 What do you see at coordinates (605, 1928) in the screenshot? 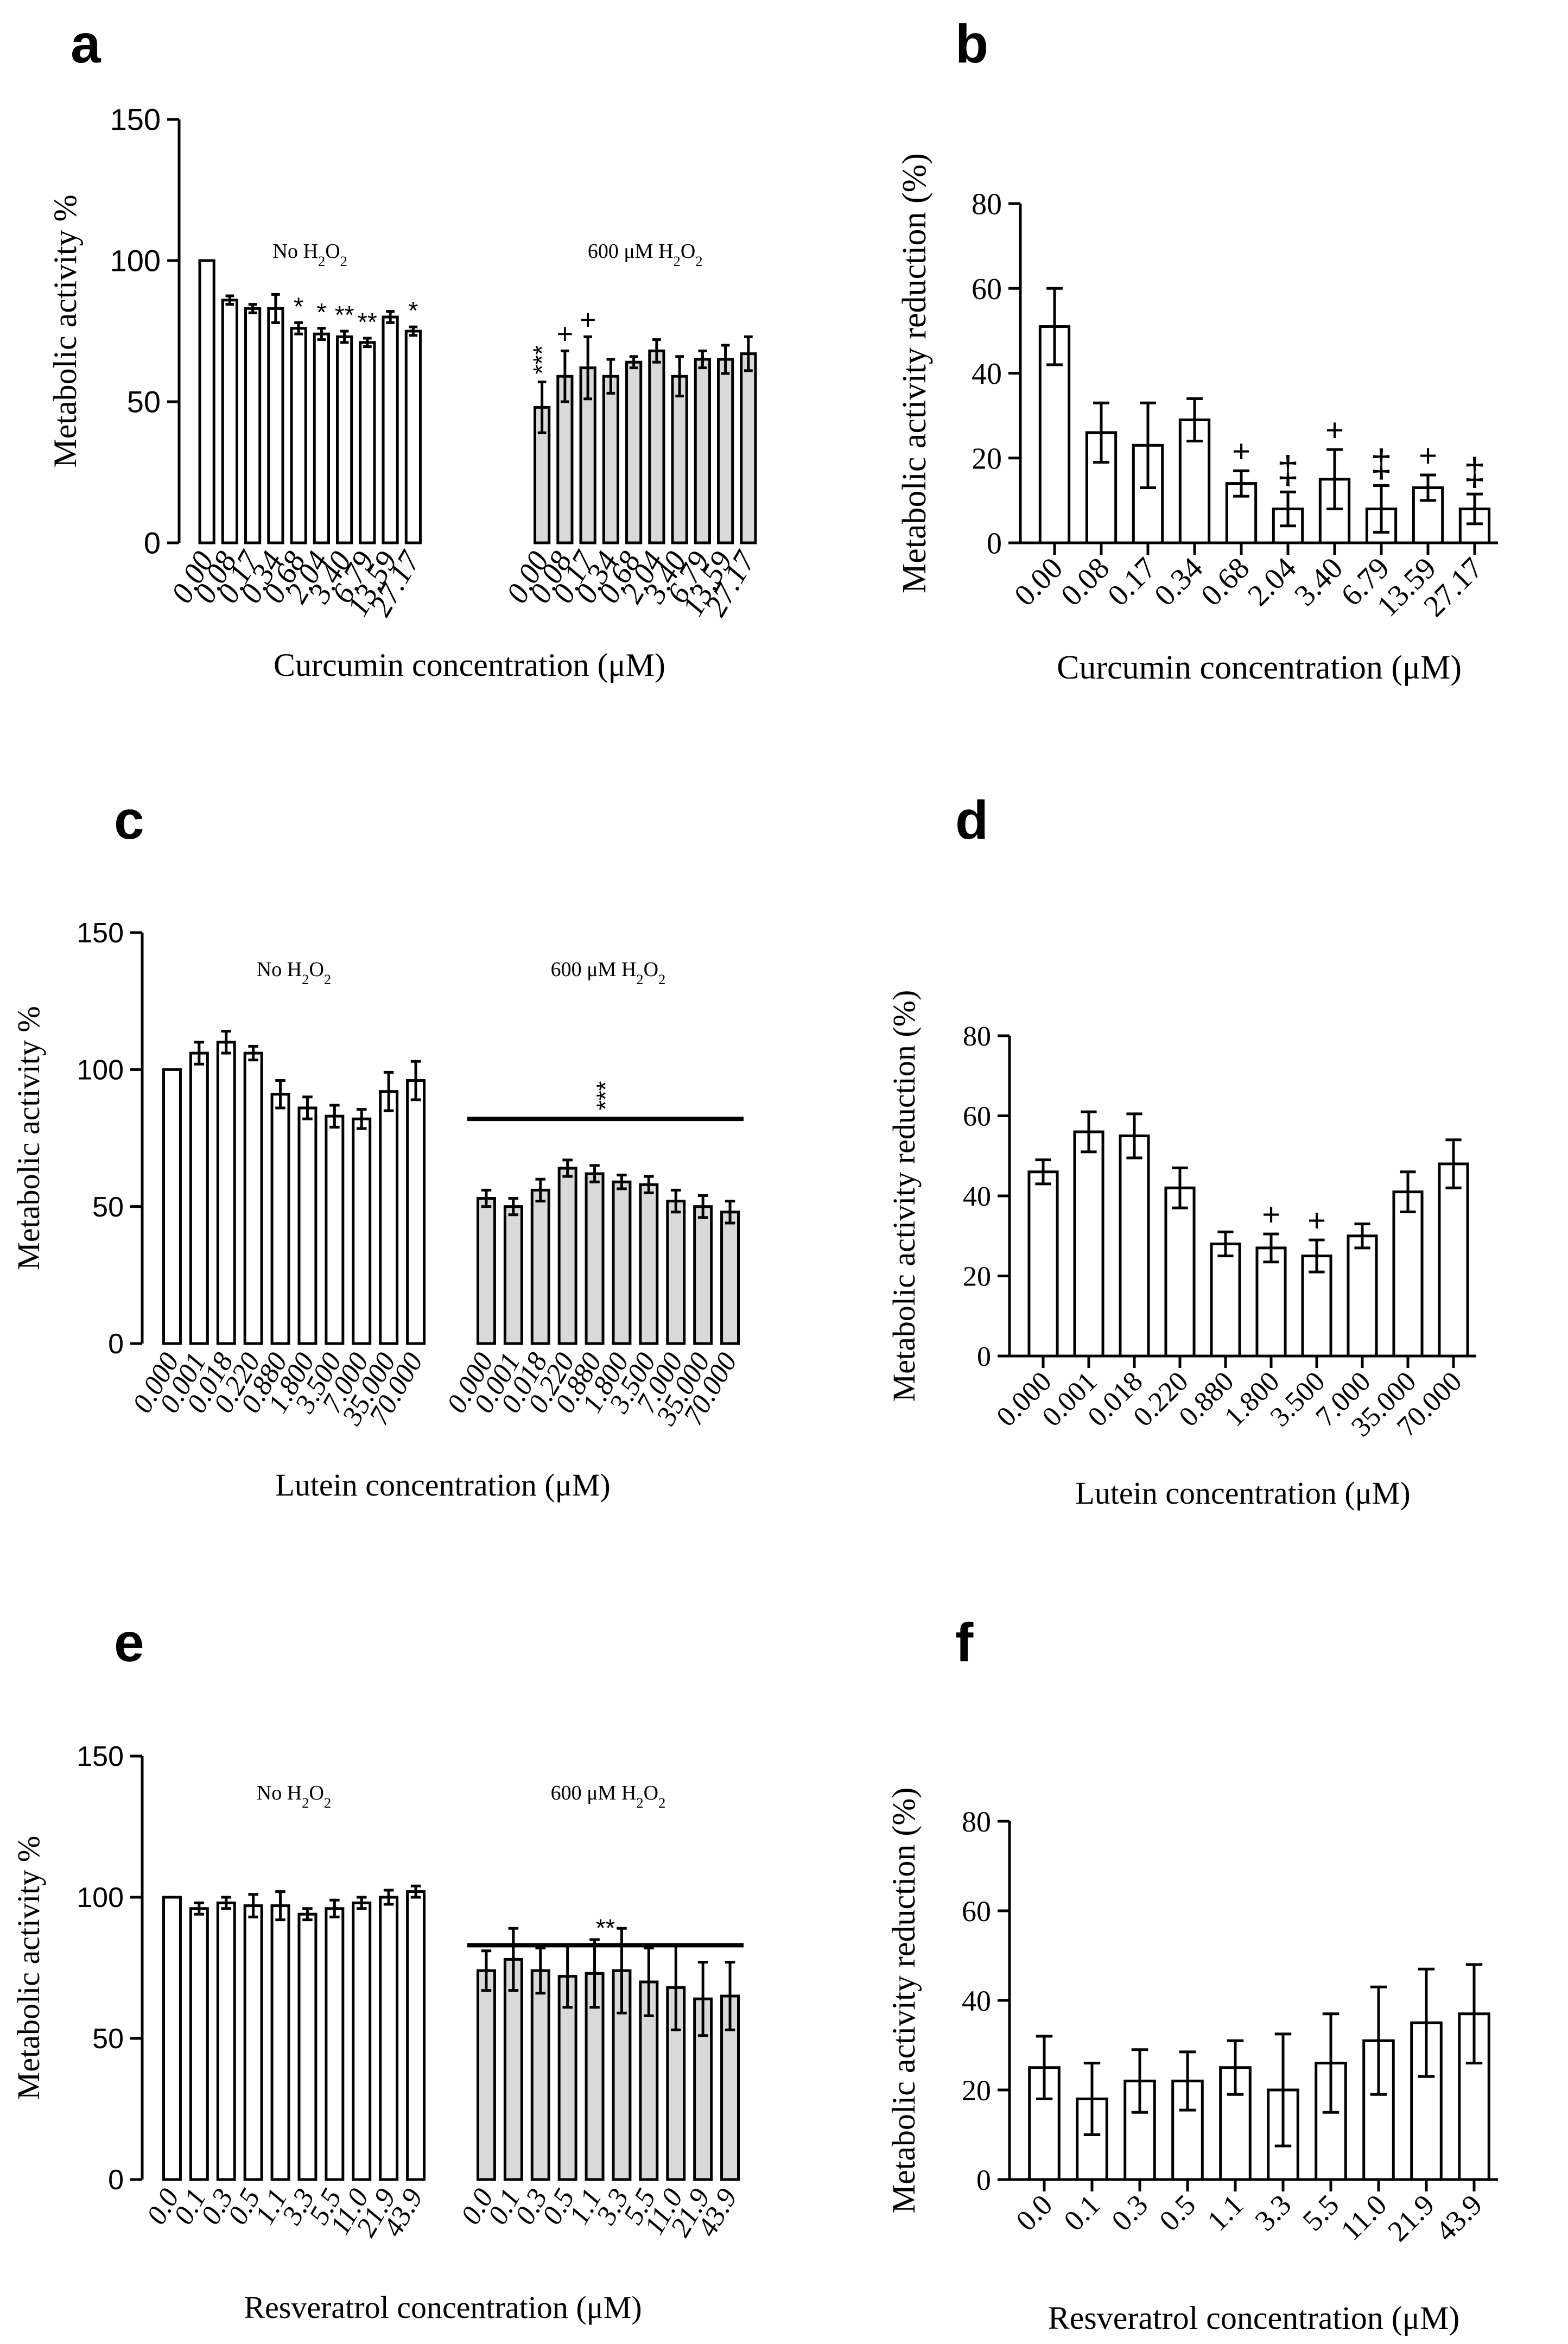
I see `bracket-mark: **` at bounding box center [605, 1928].